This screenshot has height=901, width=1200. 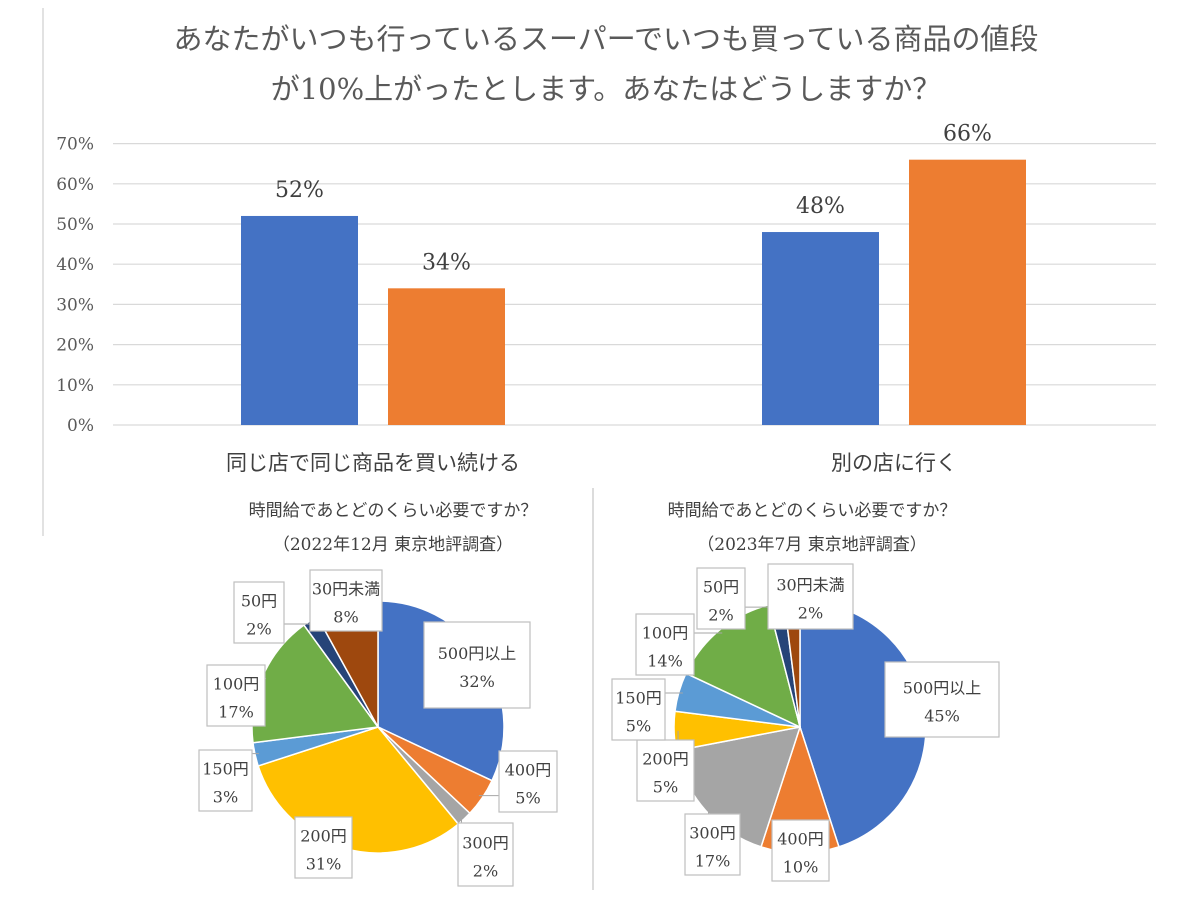 I want to click on y-tick-label: 20%, so click(x=75, y=346).